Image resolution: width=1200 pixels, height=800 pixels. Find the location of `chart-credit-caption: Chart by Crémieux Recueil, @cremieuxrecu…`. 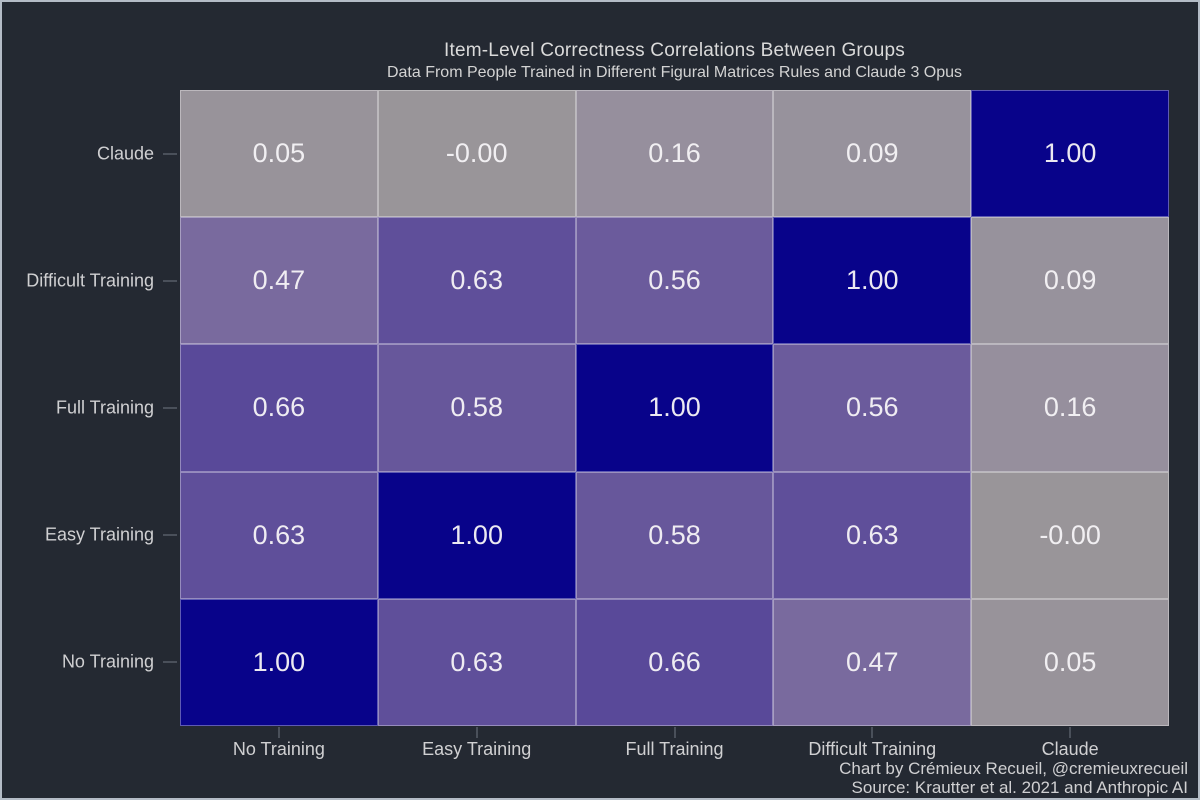

chart-credit-caption: Chart by Crémieux Recueil, @cremieuxrecu… is located at coordinates (1013, 768).